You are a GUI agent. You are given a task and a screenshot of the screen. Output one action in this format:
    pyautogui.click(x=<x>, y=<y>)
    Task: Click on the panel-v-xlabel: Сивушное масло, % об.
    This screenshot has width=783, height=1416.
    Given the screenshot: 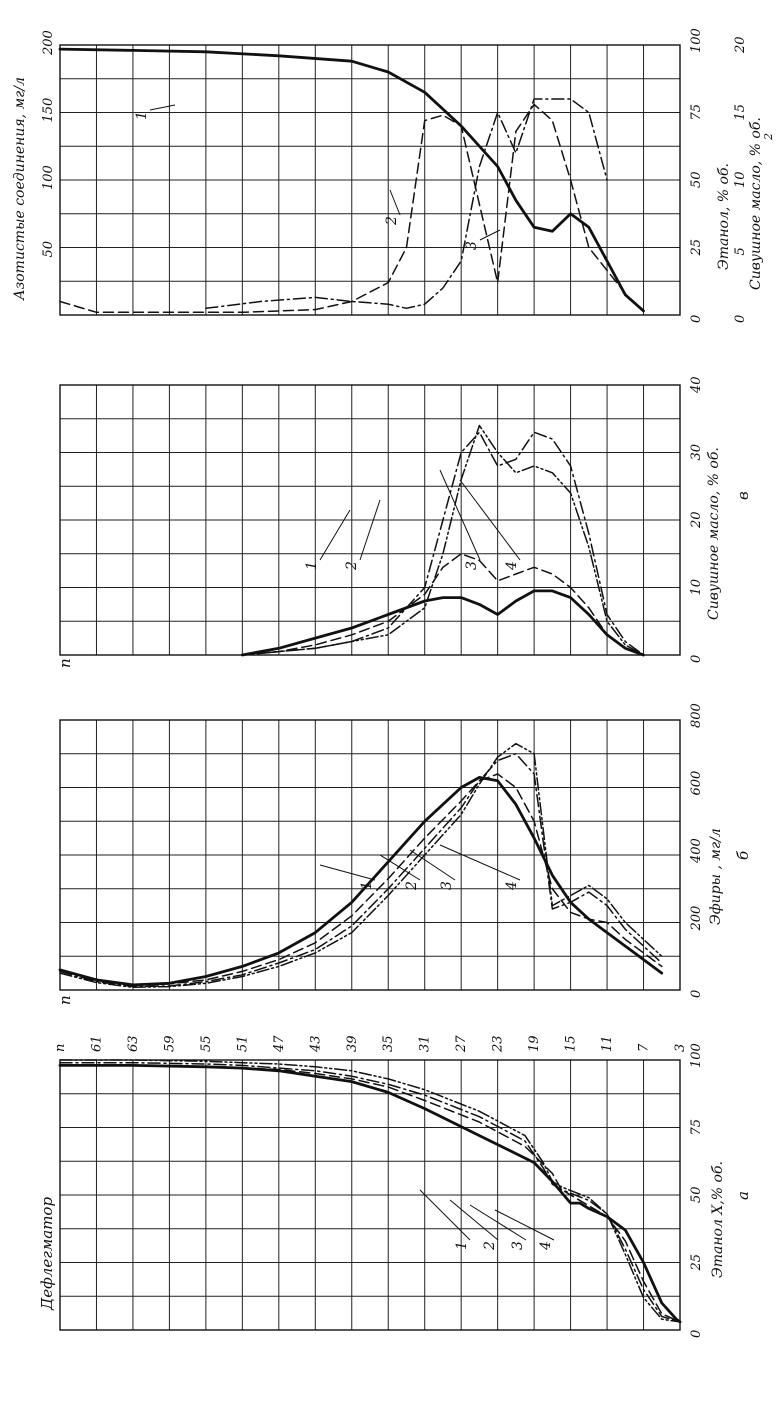 What is the action you would take?
    pyautogui.click(x=714, y=533)
    